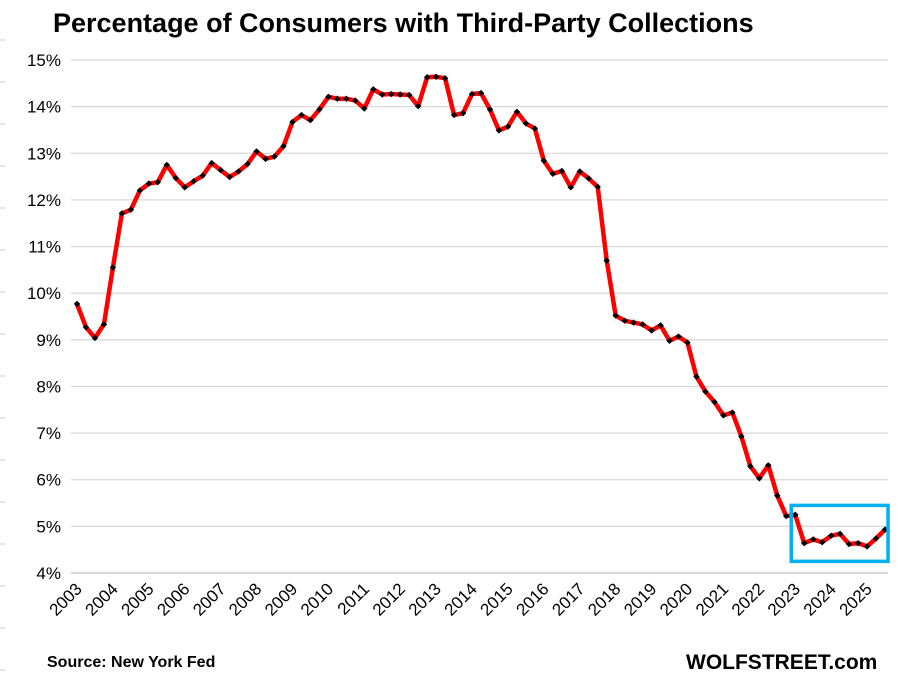 This screenshot has width=899, height=679. I want to click on x-tick-label: 2012, so click(389, 599).